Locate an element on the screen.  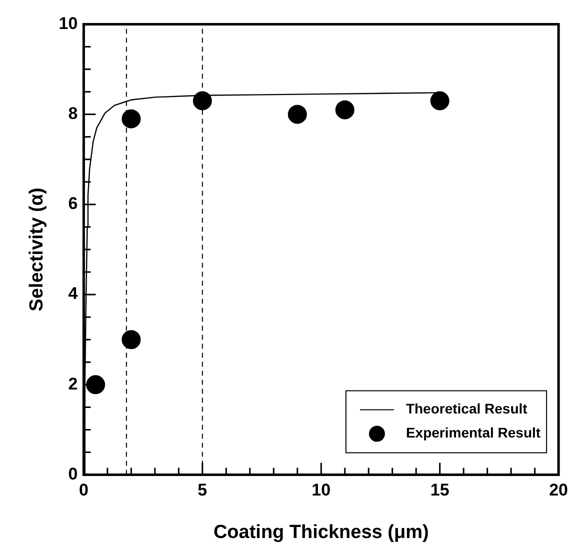
x-axis-title: Coating Thickness (μm) is located at coordinates (321, 532).